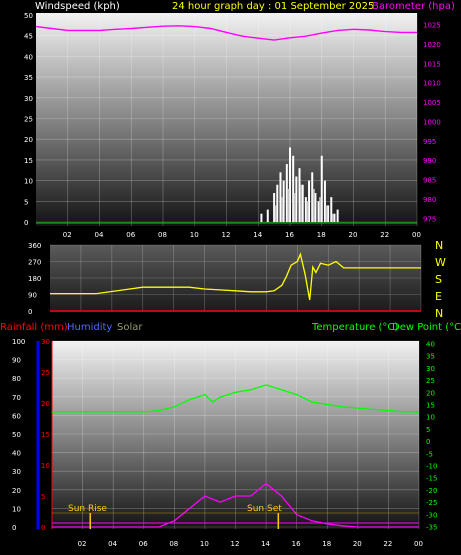 The width and height of the screenshot is (461, 555). Describe the element at coordinates (143, 544) in the screenshot. I see `x-tick-label: 06` at that location.